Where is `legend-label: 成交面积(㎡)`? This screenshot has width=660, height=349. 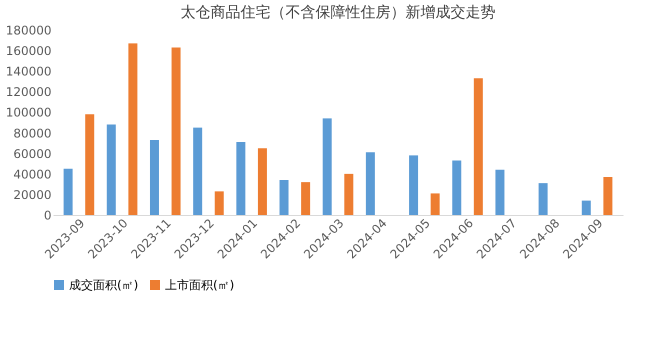
legend-label: 成交面积(㎡) is located at coordinates (103, 285).